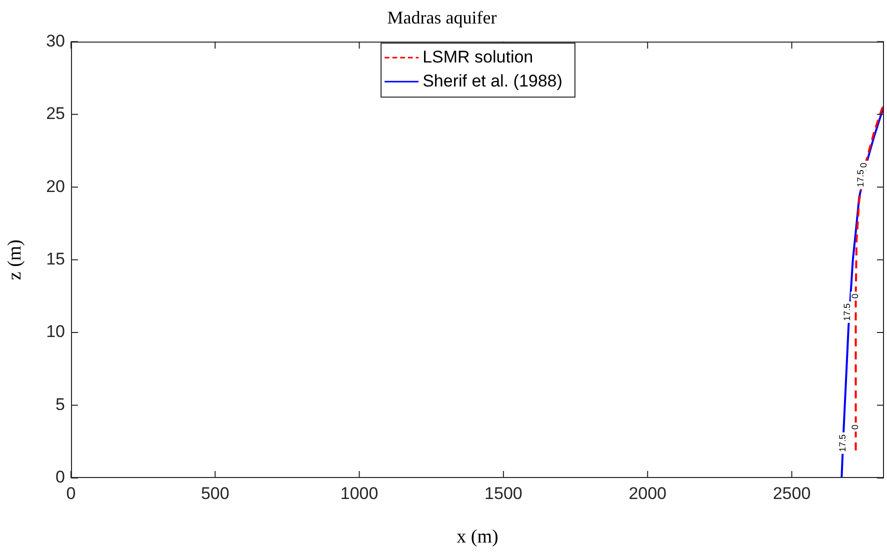 The image size is (887, 553). Describe the element at coordinates (60, 477) in the screenshot. I see `y-tick-label: 0` at that location.